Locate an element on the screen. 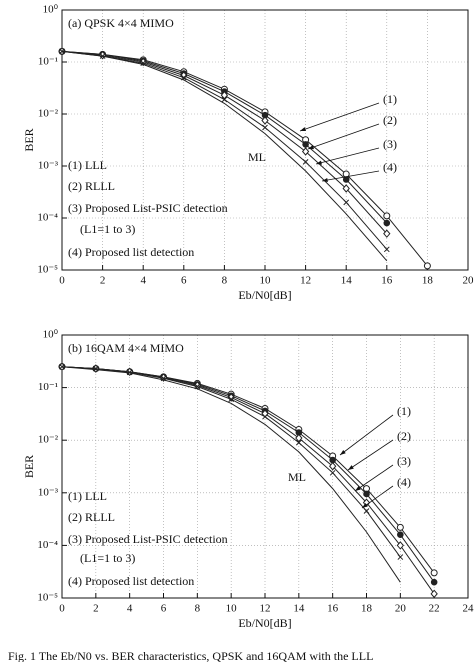 This screenshot has height=662, width=474. x-tick-label: 14 is located at coordinates (299, 609).